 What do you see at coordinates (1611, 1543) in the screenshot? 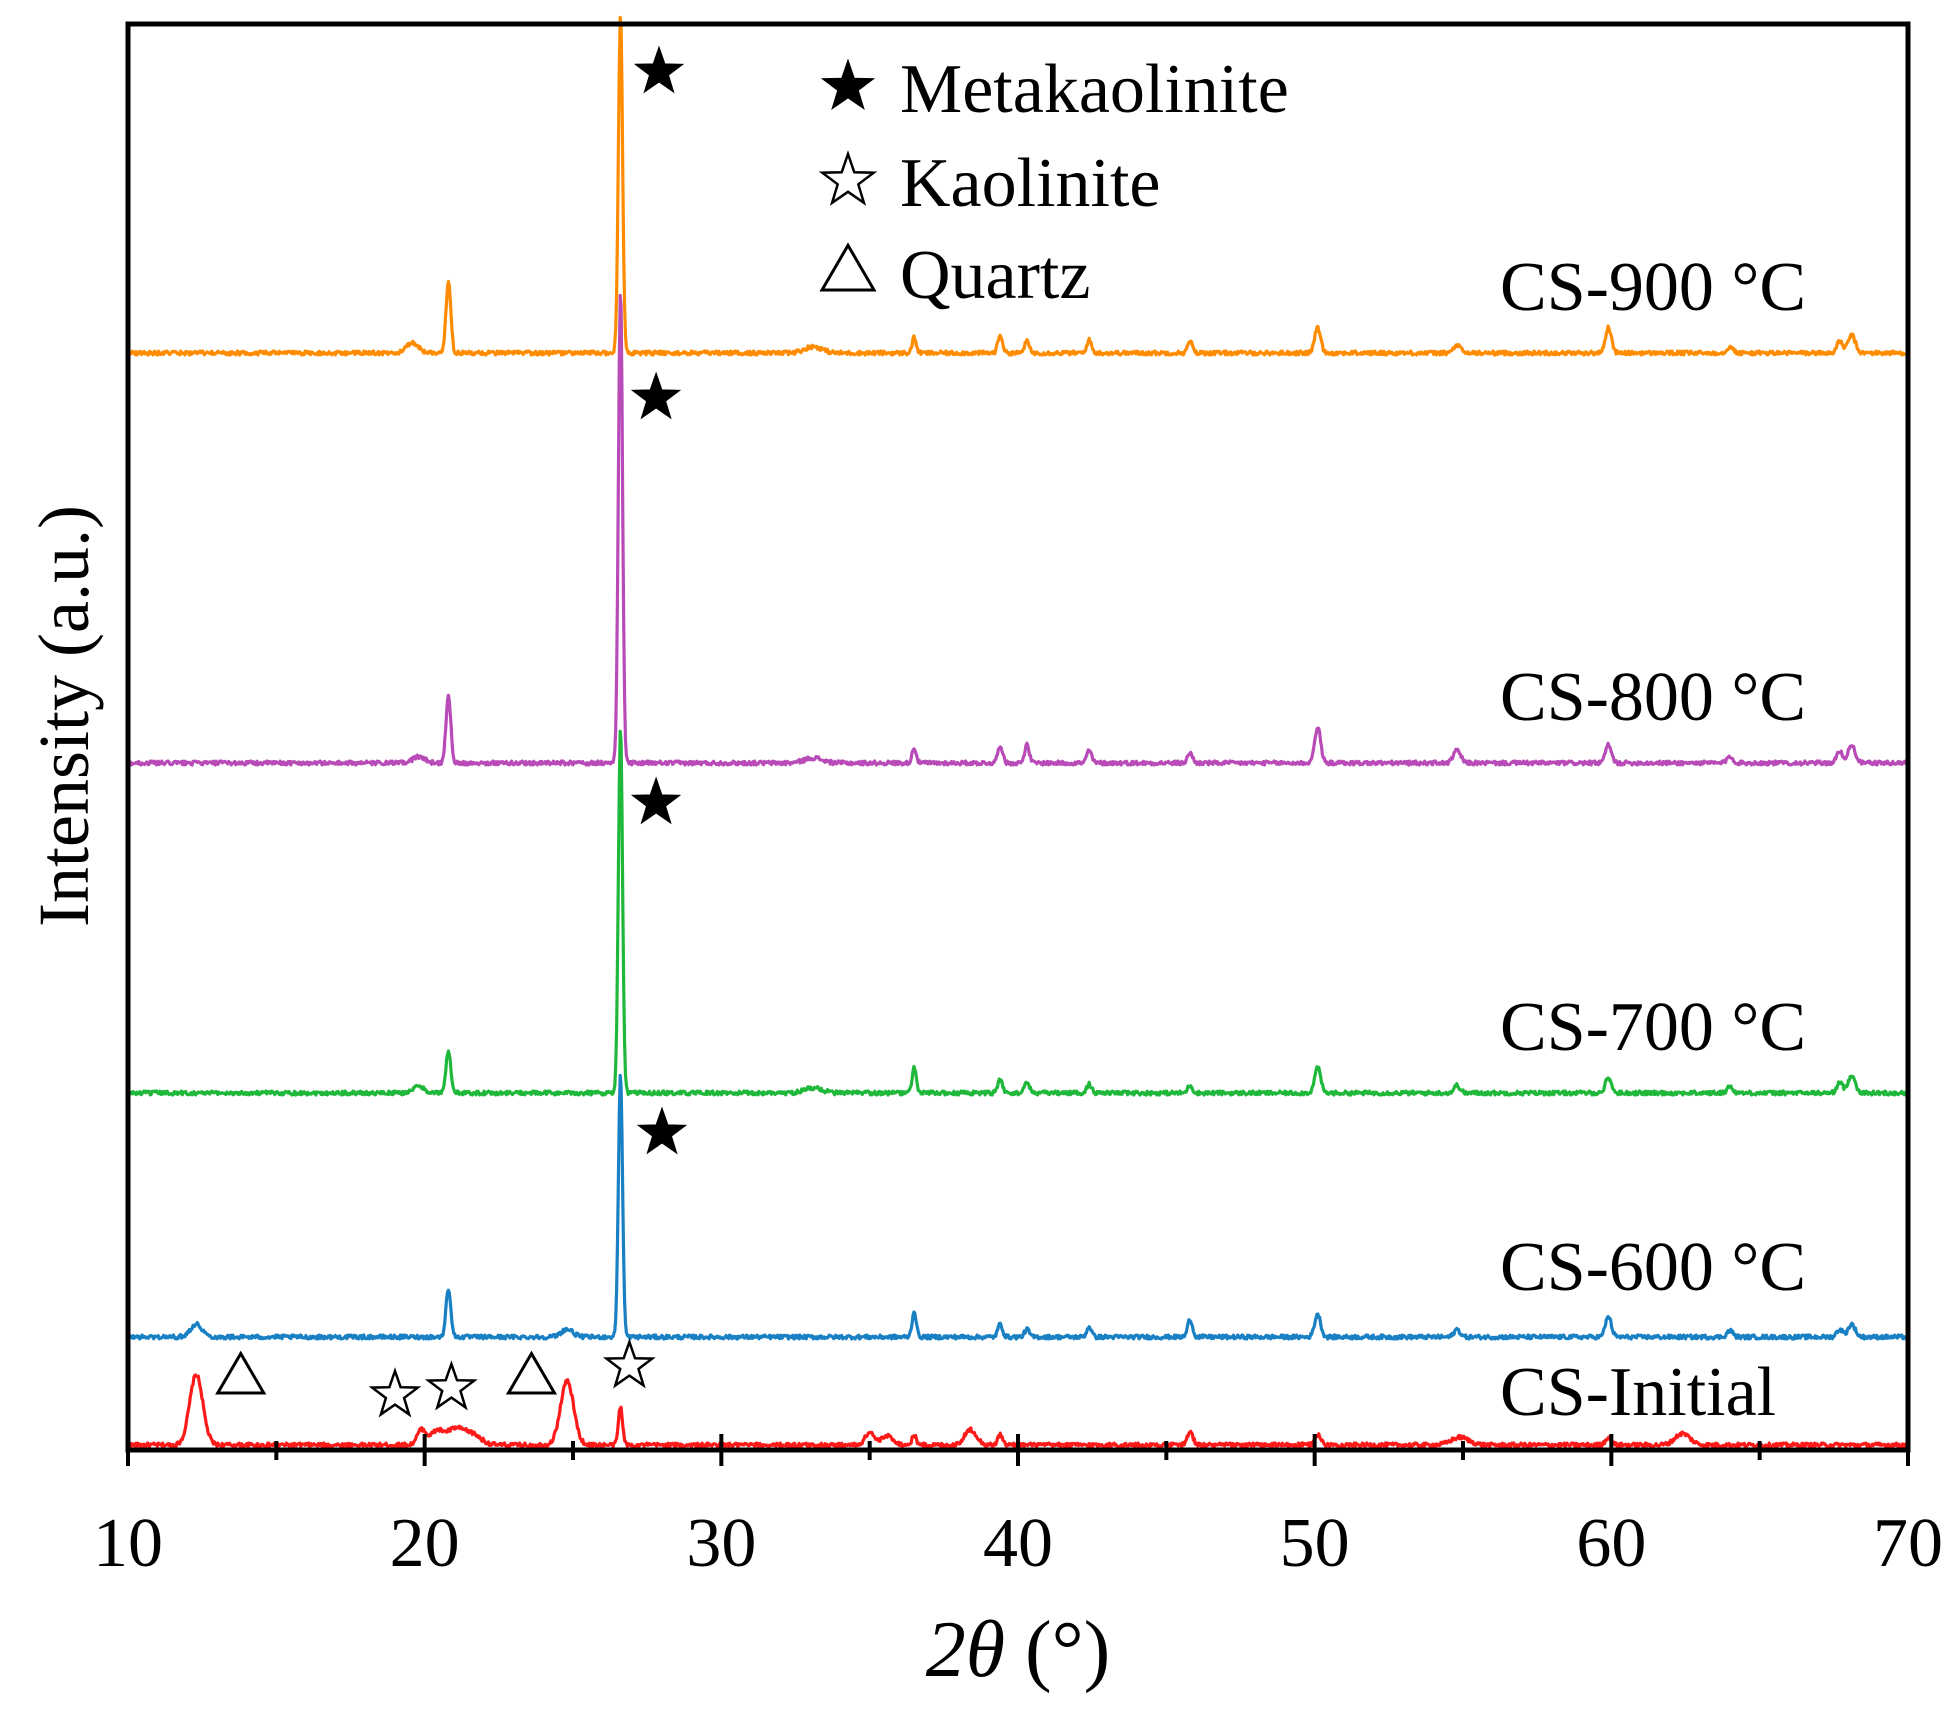
I see `x-tick-label: 60` at bounding box center [1611, 1543].